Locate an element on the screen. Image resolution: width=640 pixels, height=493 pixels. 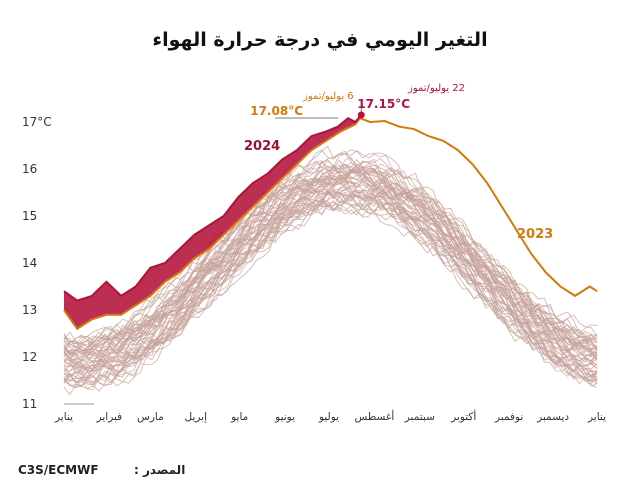
annotations: 6 يوليو/تموز 17.08°C 22 يوليو/تموز 17.15°C is located at coordinates (357, 101).